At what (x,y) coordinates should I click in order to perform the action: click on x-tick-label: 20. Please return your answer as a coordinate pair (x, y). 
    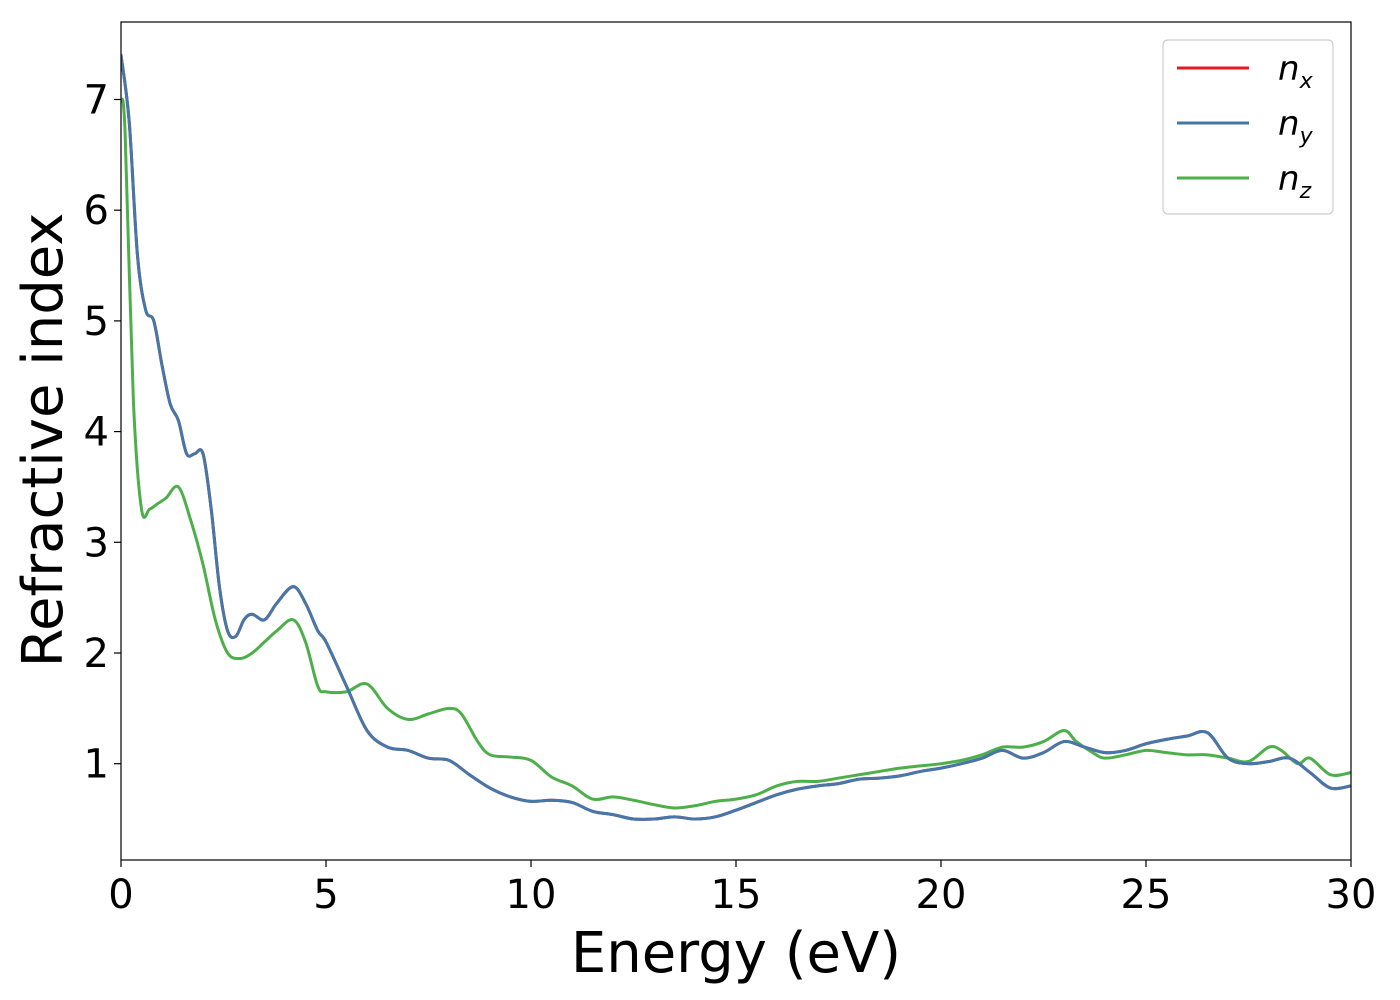
    Looking at the image, I should click on (941, 895).